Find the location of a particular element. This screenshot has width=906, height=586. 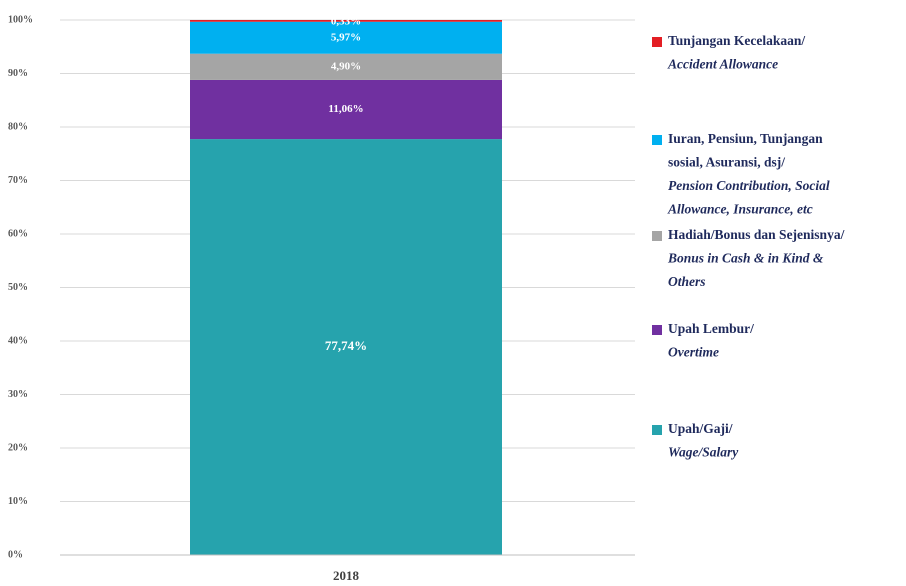

y-tick-label: 20% is located at coordinates (18, 447).